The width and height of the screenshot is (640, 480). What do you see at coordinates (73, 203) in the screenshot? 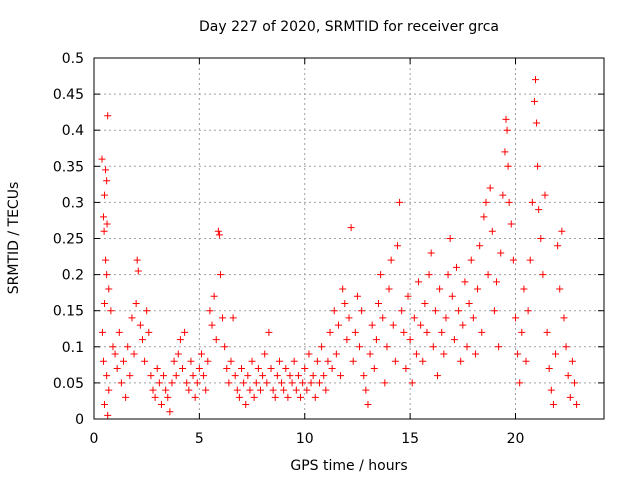
I see `y-tick-label: 0.3` at bounding box center [73, 203].